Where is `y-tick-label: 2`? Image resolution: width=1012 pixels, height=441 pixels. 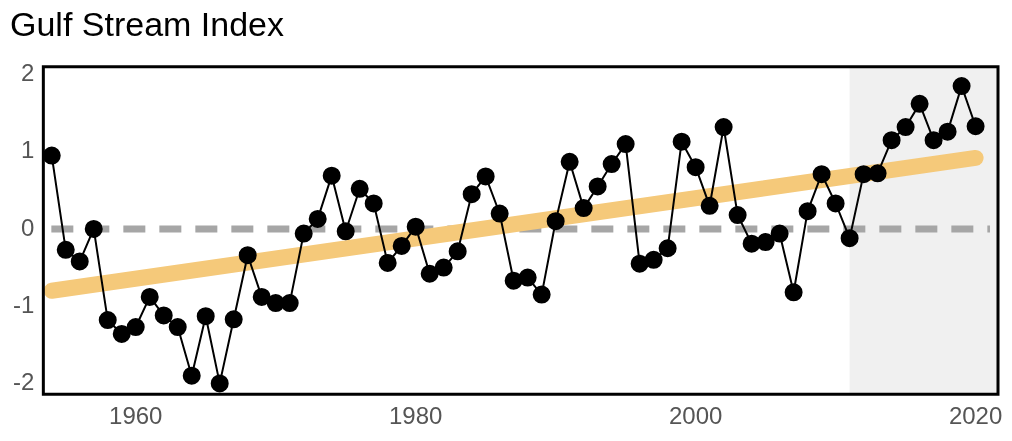 y-tick-label: 2 is located at coordinates (27, 73).